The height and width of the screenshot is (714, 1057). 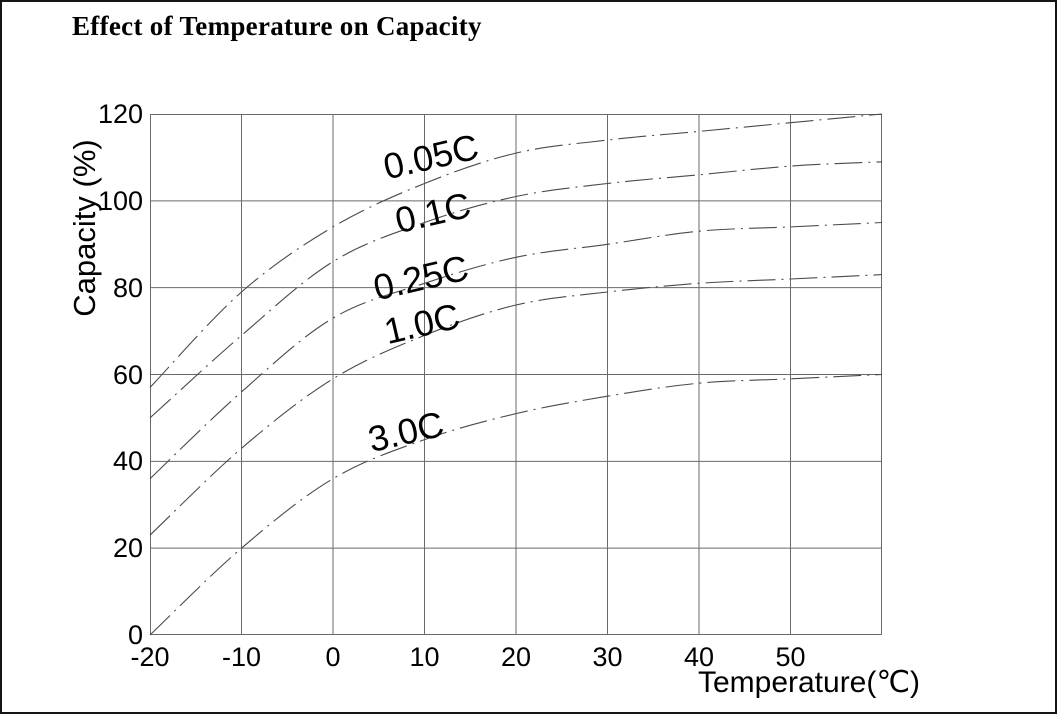 What do you see at coordinates (127, 374) in the screenshot?
I see `y-tick-label: 60` at bounding box center [127, 374].